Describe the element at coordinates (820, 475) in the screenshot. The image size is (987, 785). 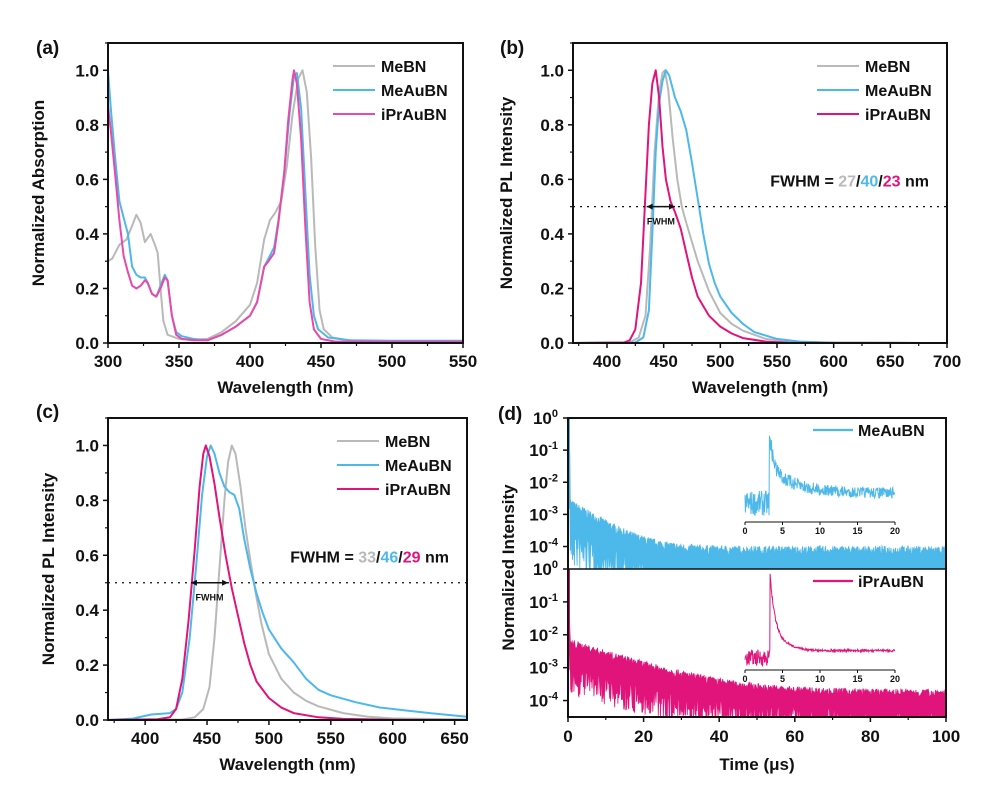
I see `inset-trace-meaubn` at that location.